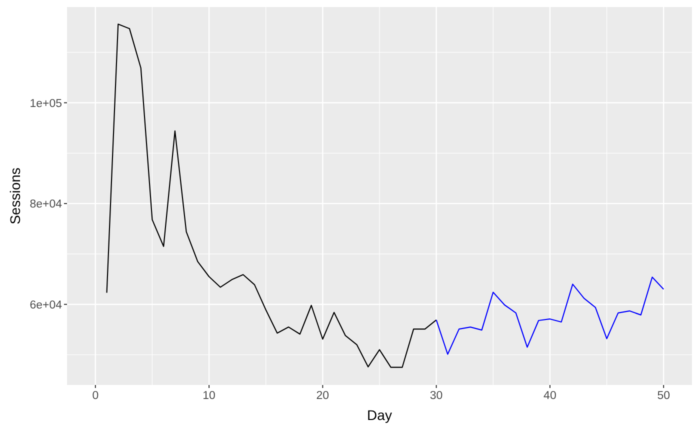 Image resolution: width=700 pixels, height=432 pixels. I want to click on x-tick-label: 50, so click(663, 396).